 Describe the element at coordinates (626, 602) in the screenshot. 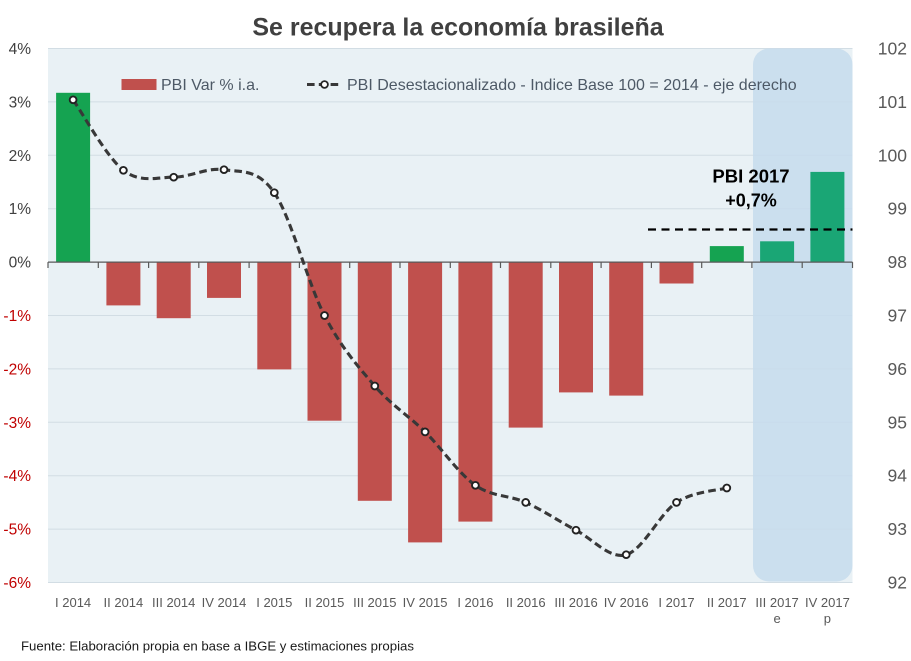

I see `svg-text: IV 2016` at that location.